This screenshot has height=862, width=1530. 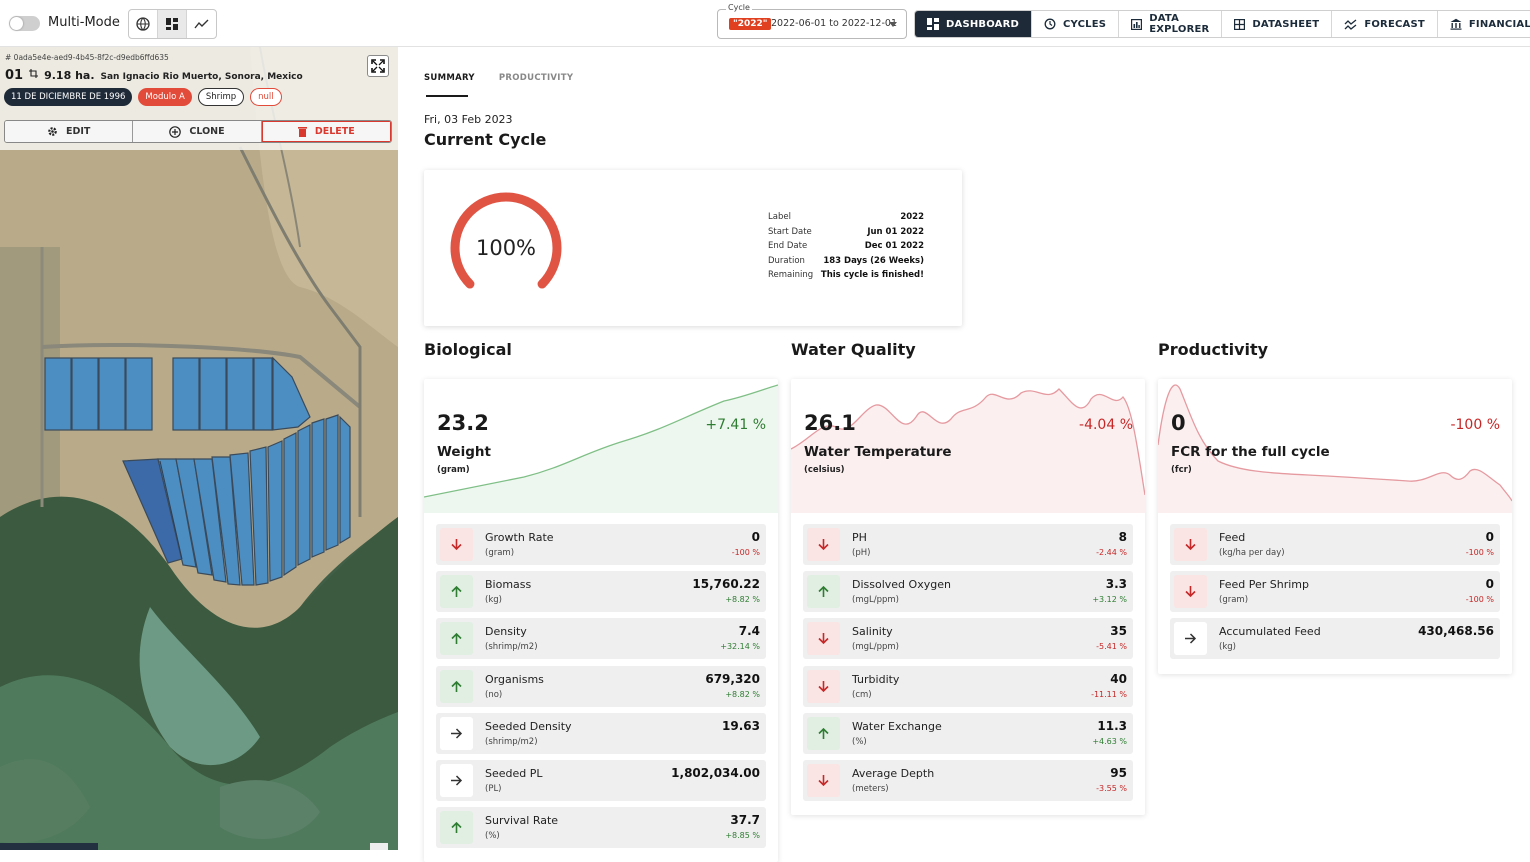 I want to click on arrow-up-icon, so click(x=456, y=639).